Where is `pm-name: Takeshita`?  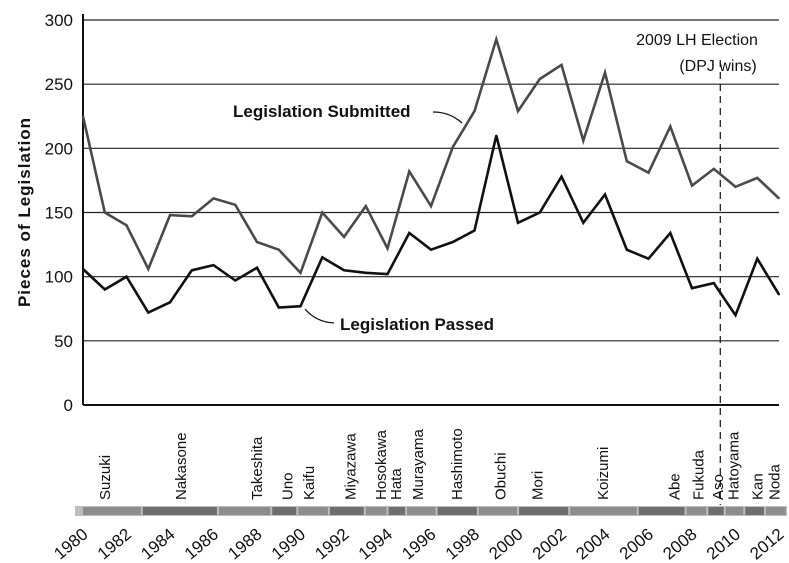
pm-name: Takeshita is located at coordinates (257, 468).